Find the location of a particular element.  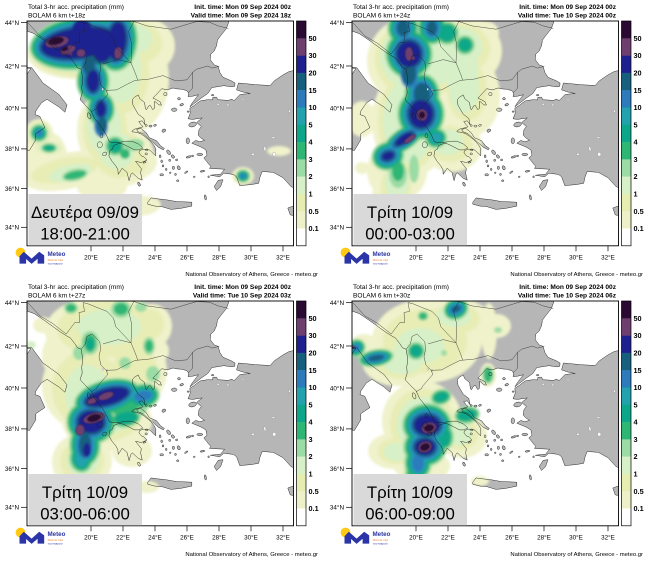

svg-text:Valid time: Tue 10 Sep 2024 00: Valid time: Tue 10 Sep 2024 00z is located at coordinates (567, 16).